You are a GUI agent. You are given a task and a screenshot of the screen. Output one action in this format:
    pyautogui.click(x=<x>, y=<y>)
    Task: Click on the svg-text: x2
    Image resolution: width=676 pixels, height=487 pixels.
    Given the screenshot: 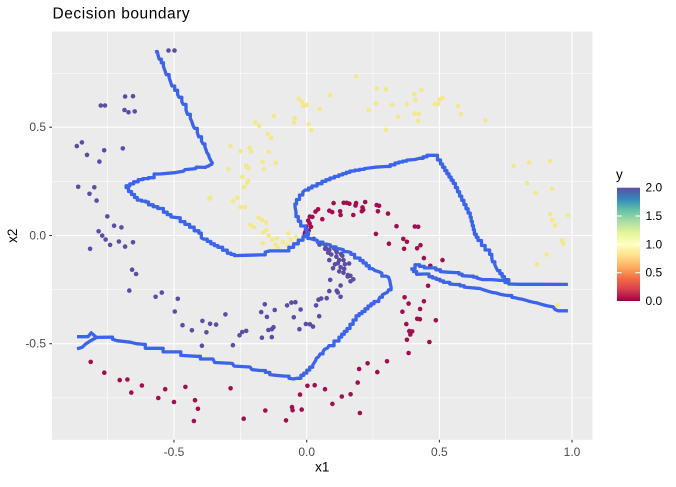 What is the action you would take?
    pyautogui.click(x=12, y=236)
    